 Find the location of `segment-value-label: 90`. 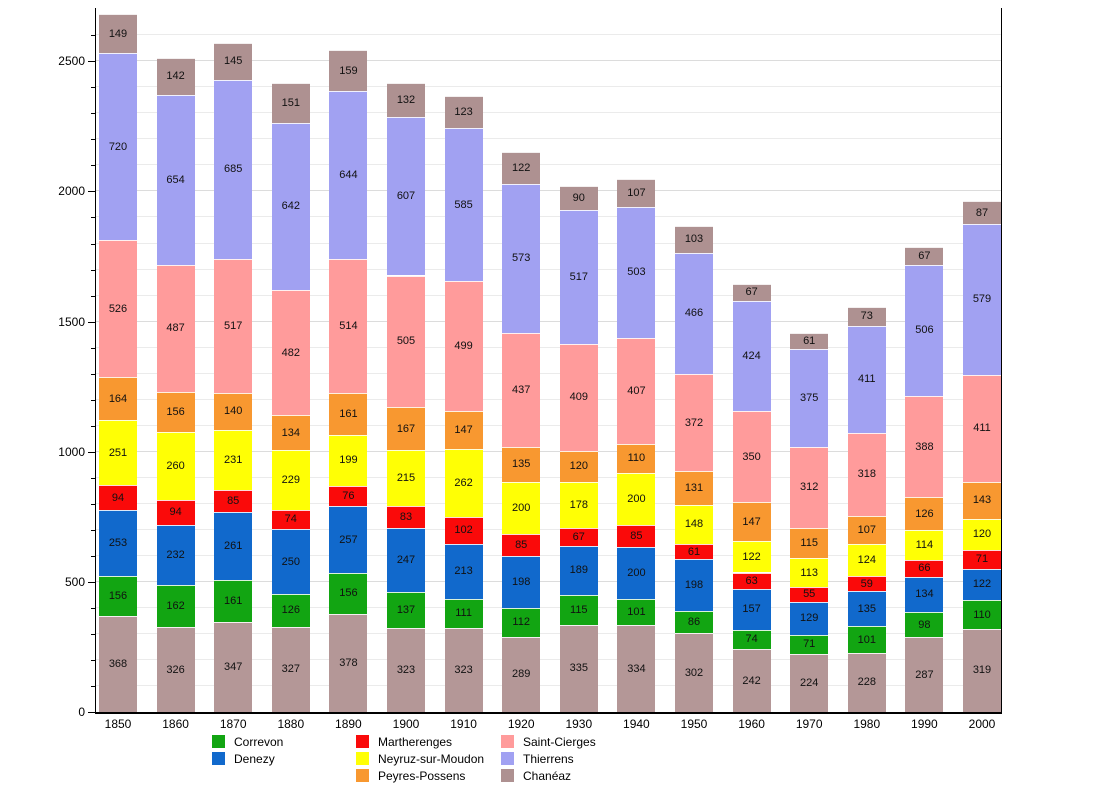

segment-value-label: 90 is located at coordinates (578, 197).